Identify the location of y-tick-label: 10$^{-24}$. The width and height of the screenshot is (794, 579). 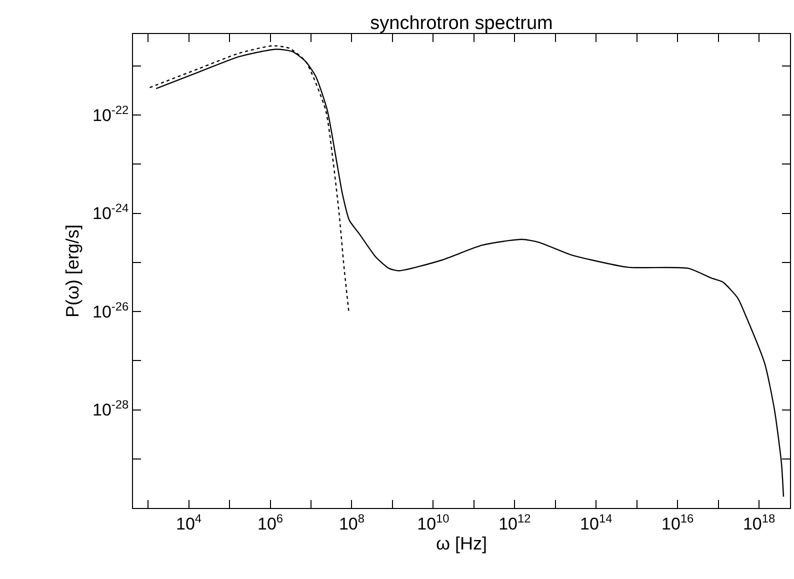
(110, 212).